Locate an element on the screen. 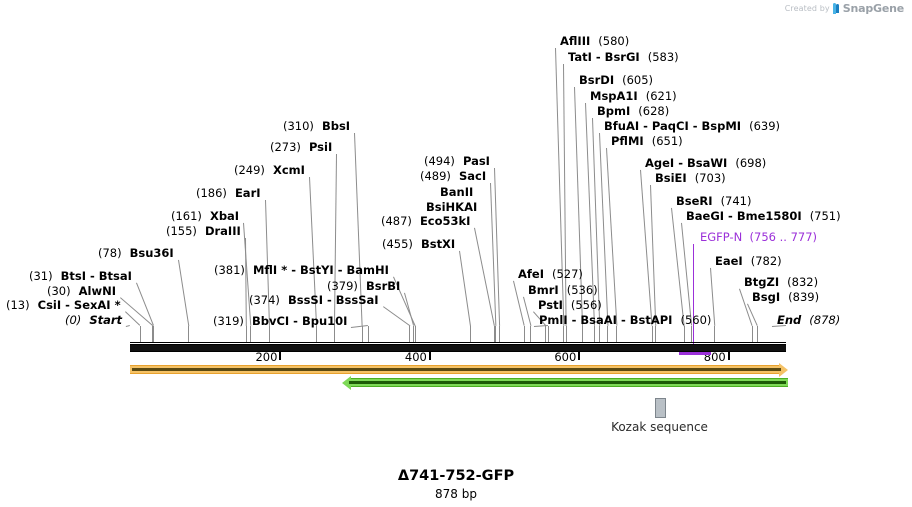 The image size is (912, 507). enzyme-position: (560) is located at coordinates (696, 320).